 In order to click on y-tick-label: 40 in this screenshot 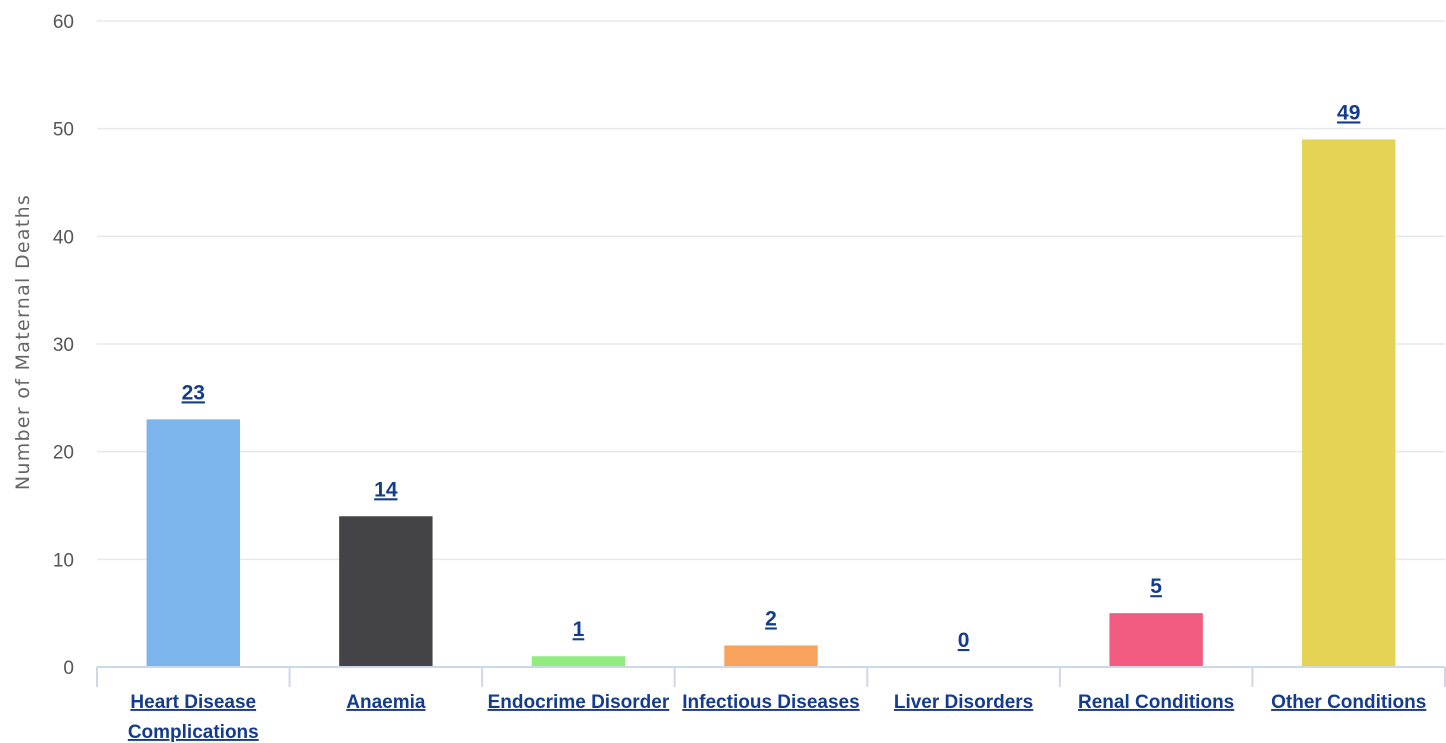, I will do `click(63, 237)`.